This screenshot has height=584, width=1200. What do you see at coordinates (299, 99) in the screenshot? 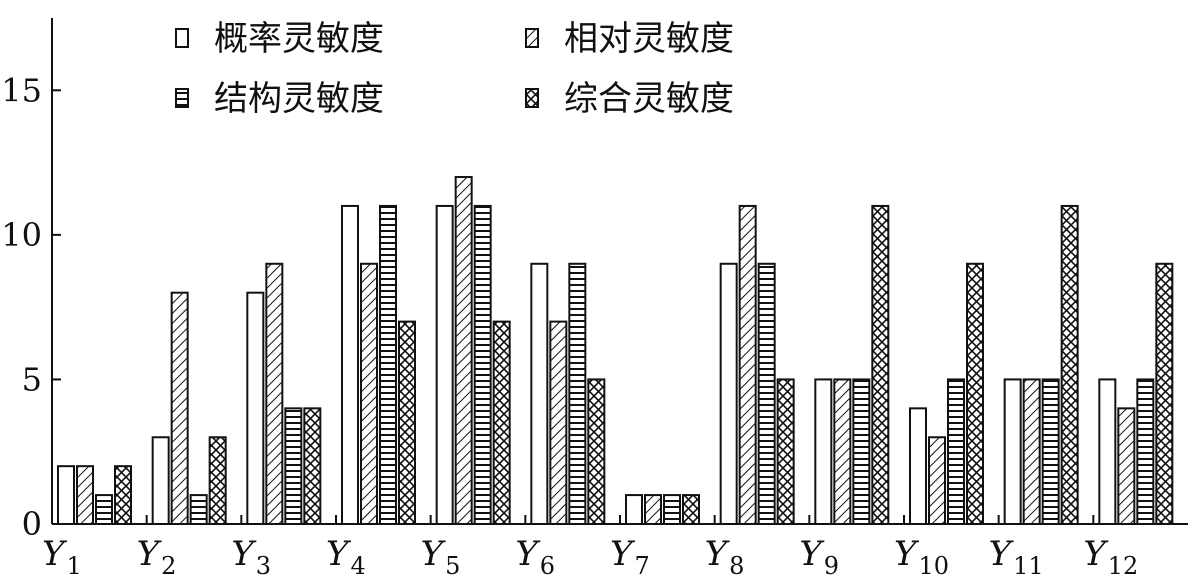
I see `legend-label-3: 结构灵敏度` at bounding box center [299, 99].